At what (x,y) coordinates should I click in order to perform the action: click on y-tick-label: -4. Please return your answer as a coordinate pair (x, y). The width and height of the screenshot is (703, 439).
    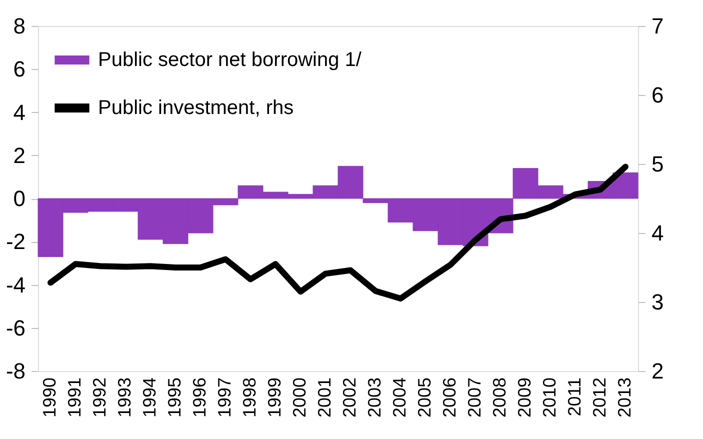
    Looking at the image, I should click on (16, 285).